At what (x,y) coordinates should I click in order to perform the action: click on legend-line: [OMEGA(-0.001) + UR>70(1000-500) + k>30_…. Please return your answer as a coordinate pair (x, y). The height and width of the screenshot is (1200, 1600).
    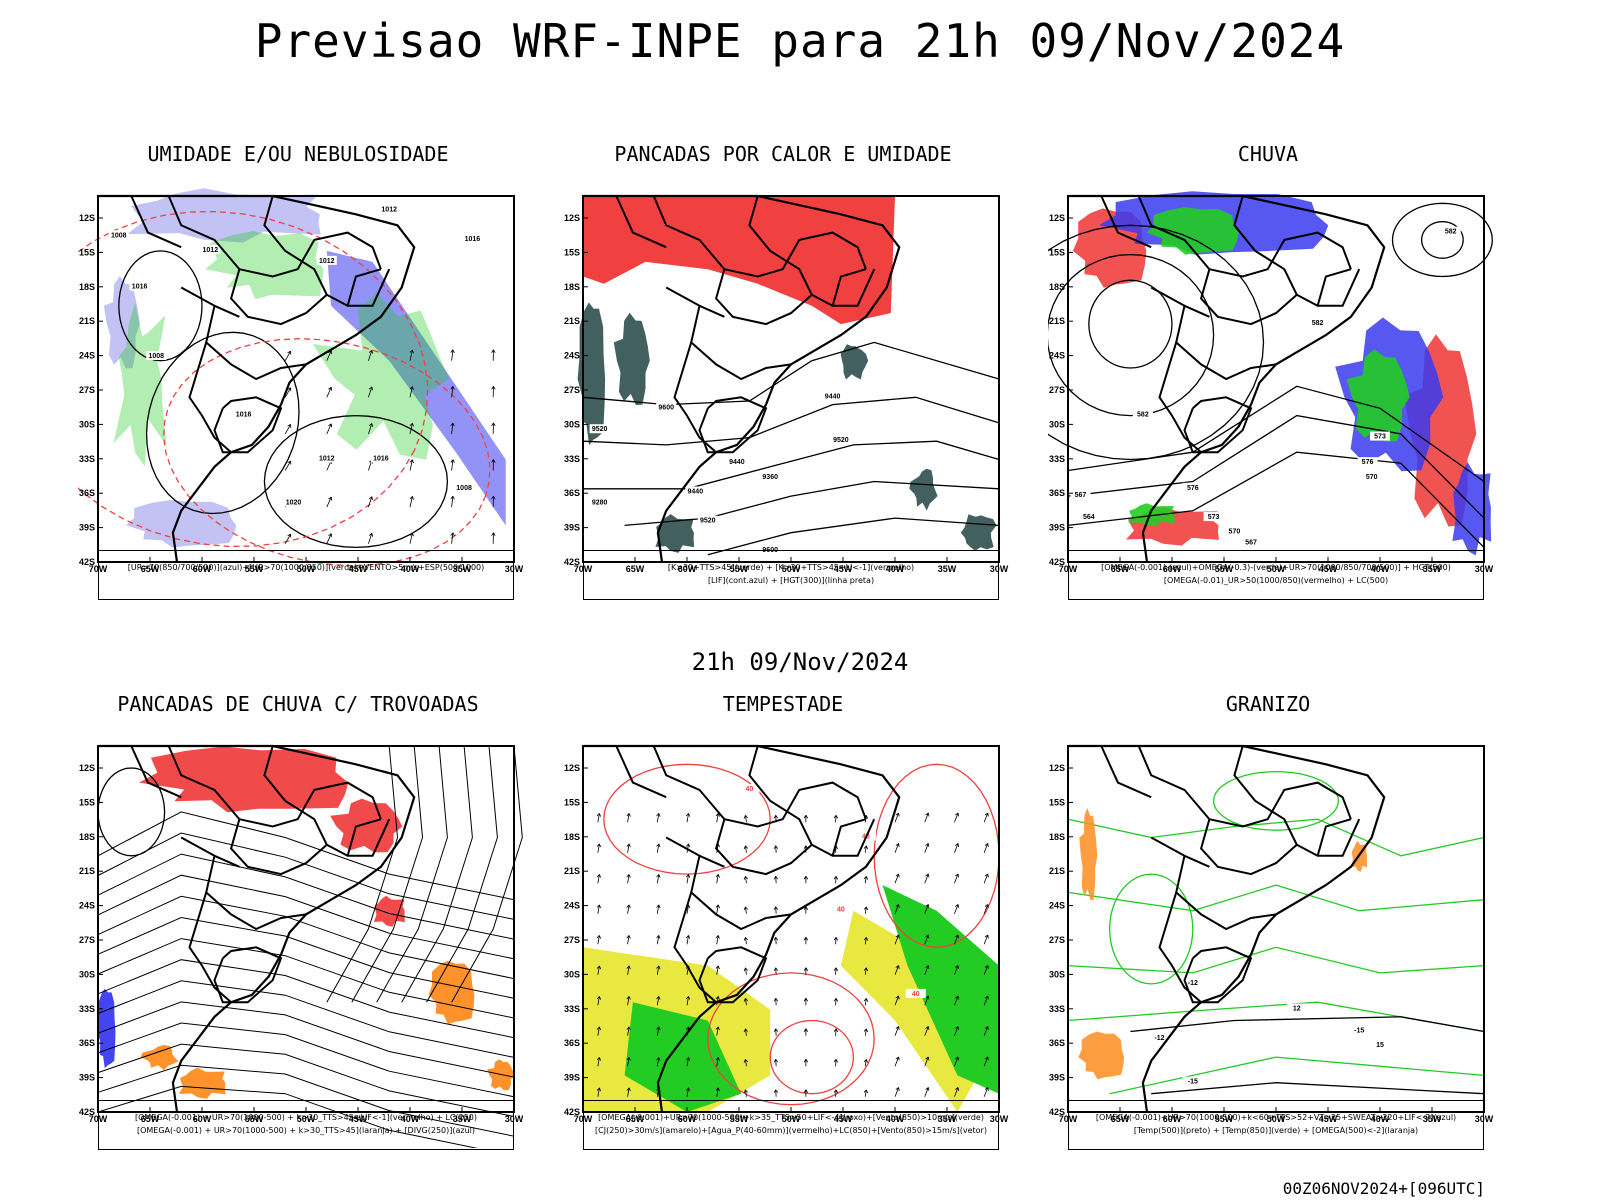
    Looking at the image, I should click on (306, 1117).